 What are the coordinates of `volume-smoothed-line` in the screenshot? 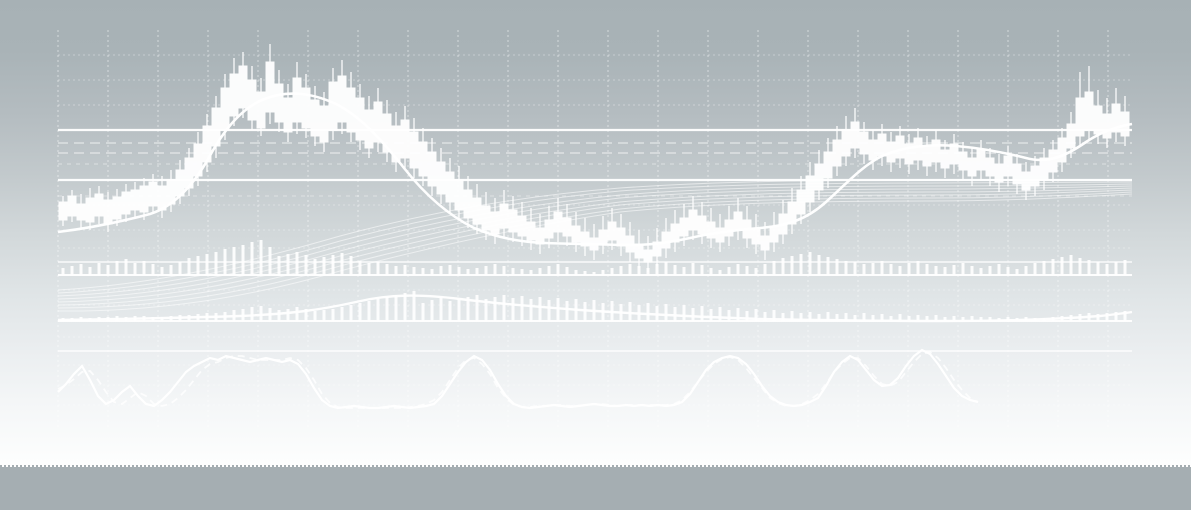 It's located at (595, 308).